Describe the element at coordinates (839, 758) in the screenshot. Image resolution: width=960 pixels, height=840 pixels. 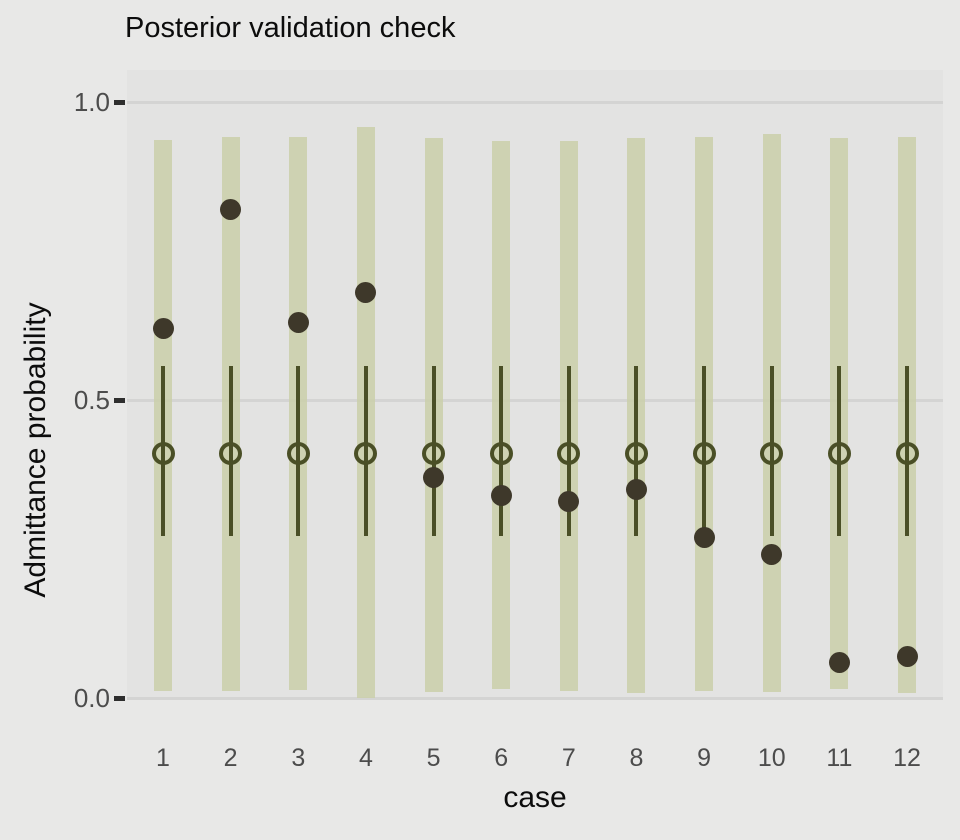
I see `x-tick-label: 11` at that location.